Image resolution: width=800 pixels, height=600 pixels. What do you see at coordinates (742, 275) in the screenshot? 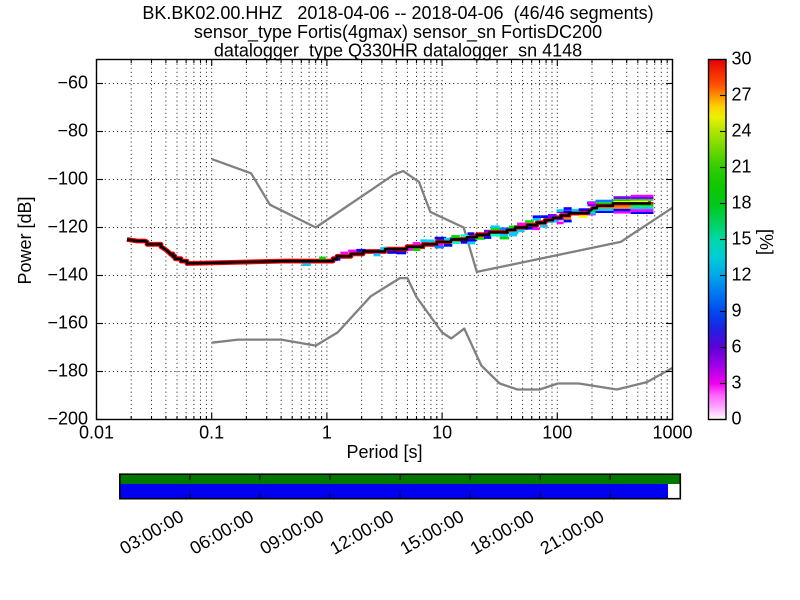
I see `svg-text: 12` at bounding box center [742, 275].